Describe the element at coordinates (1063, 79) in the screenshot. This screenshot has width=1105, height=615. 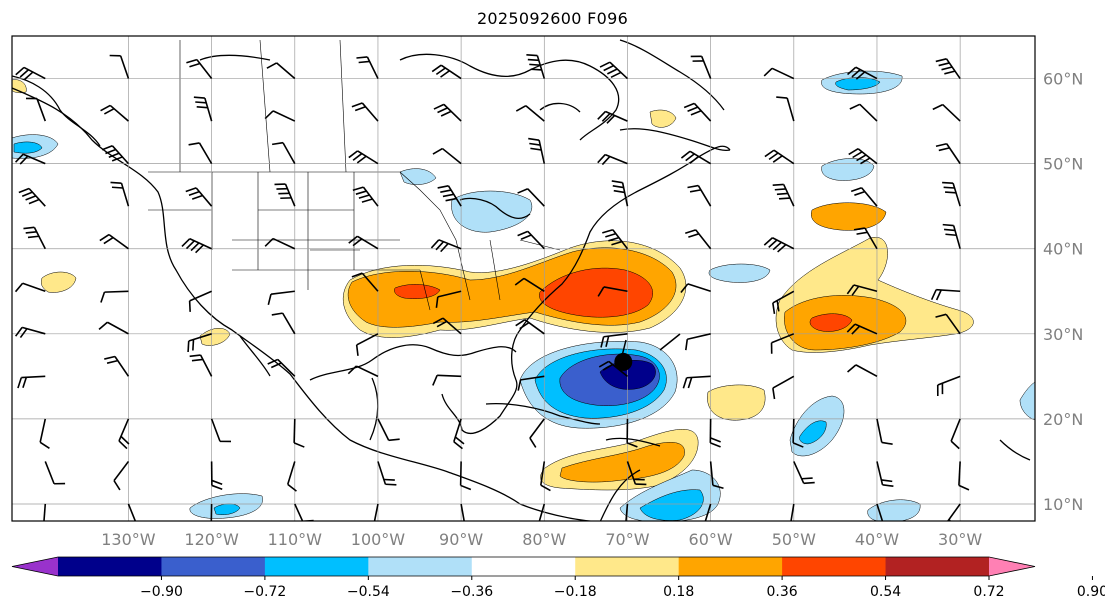
I see `latitude-label: 60°N` at that location.